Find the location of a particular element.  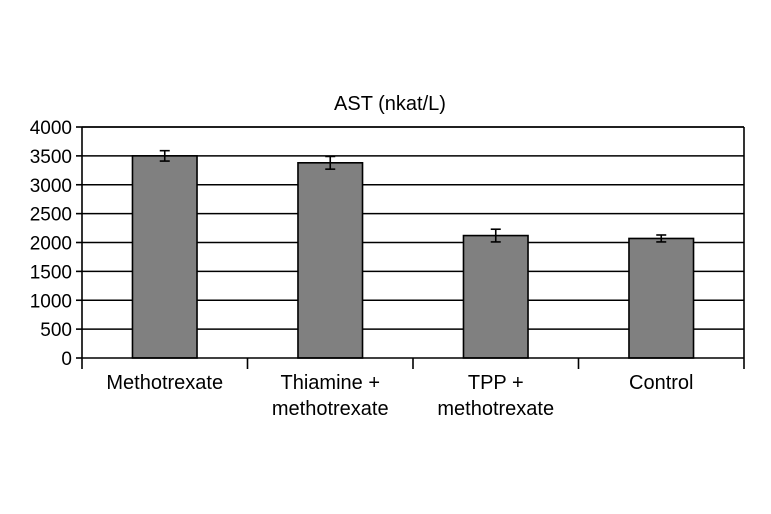

x-category-label-3: Control is located at coordinates (661, 383).